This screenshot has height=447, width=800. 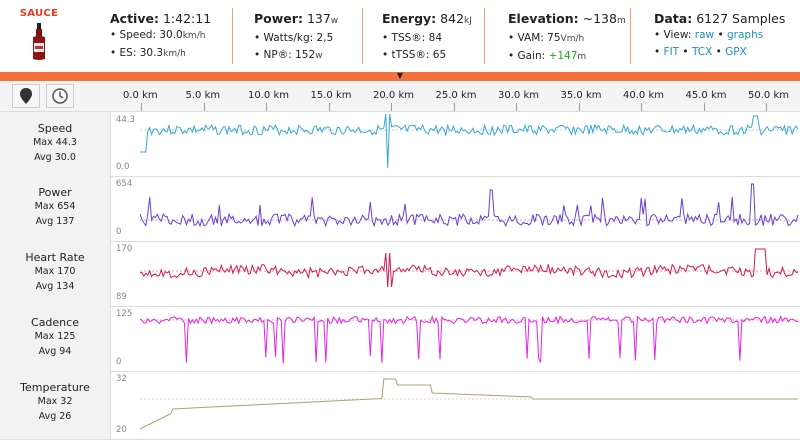 What do you see at coordinates (55, 128) in the screenshot?
I see `chart-name: Speed` at bounding box center [55, 128].